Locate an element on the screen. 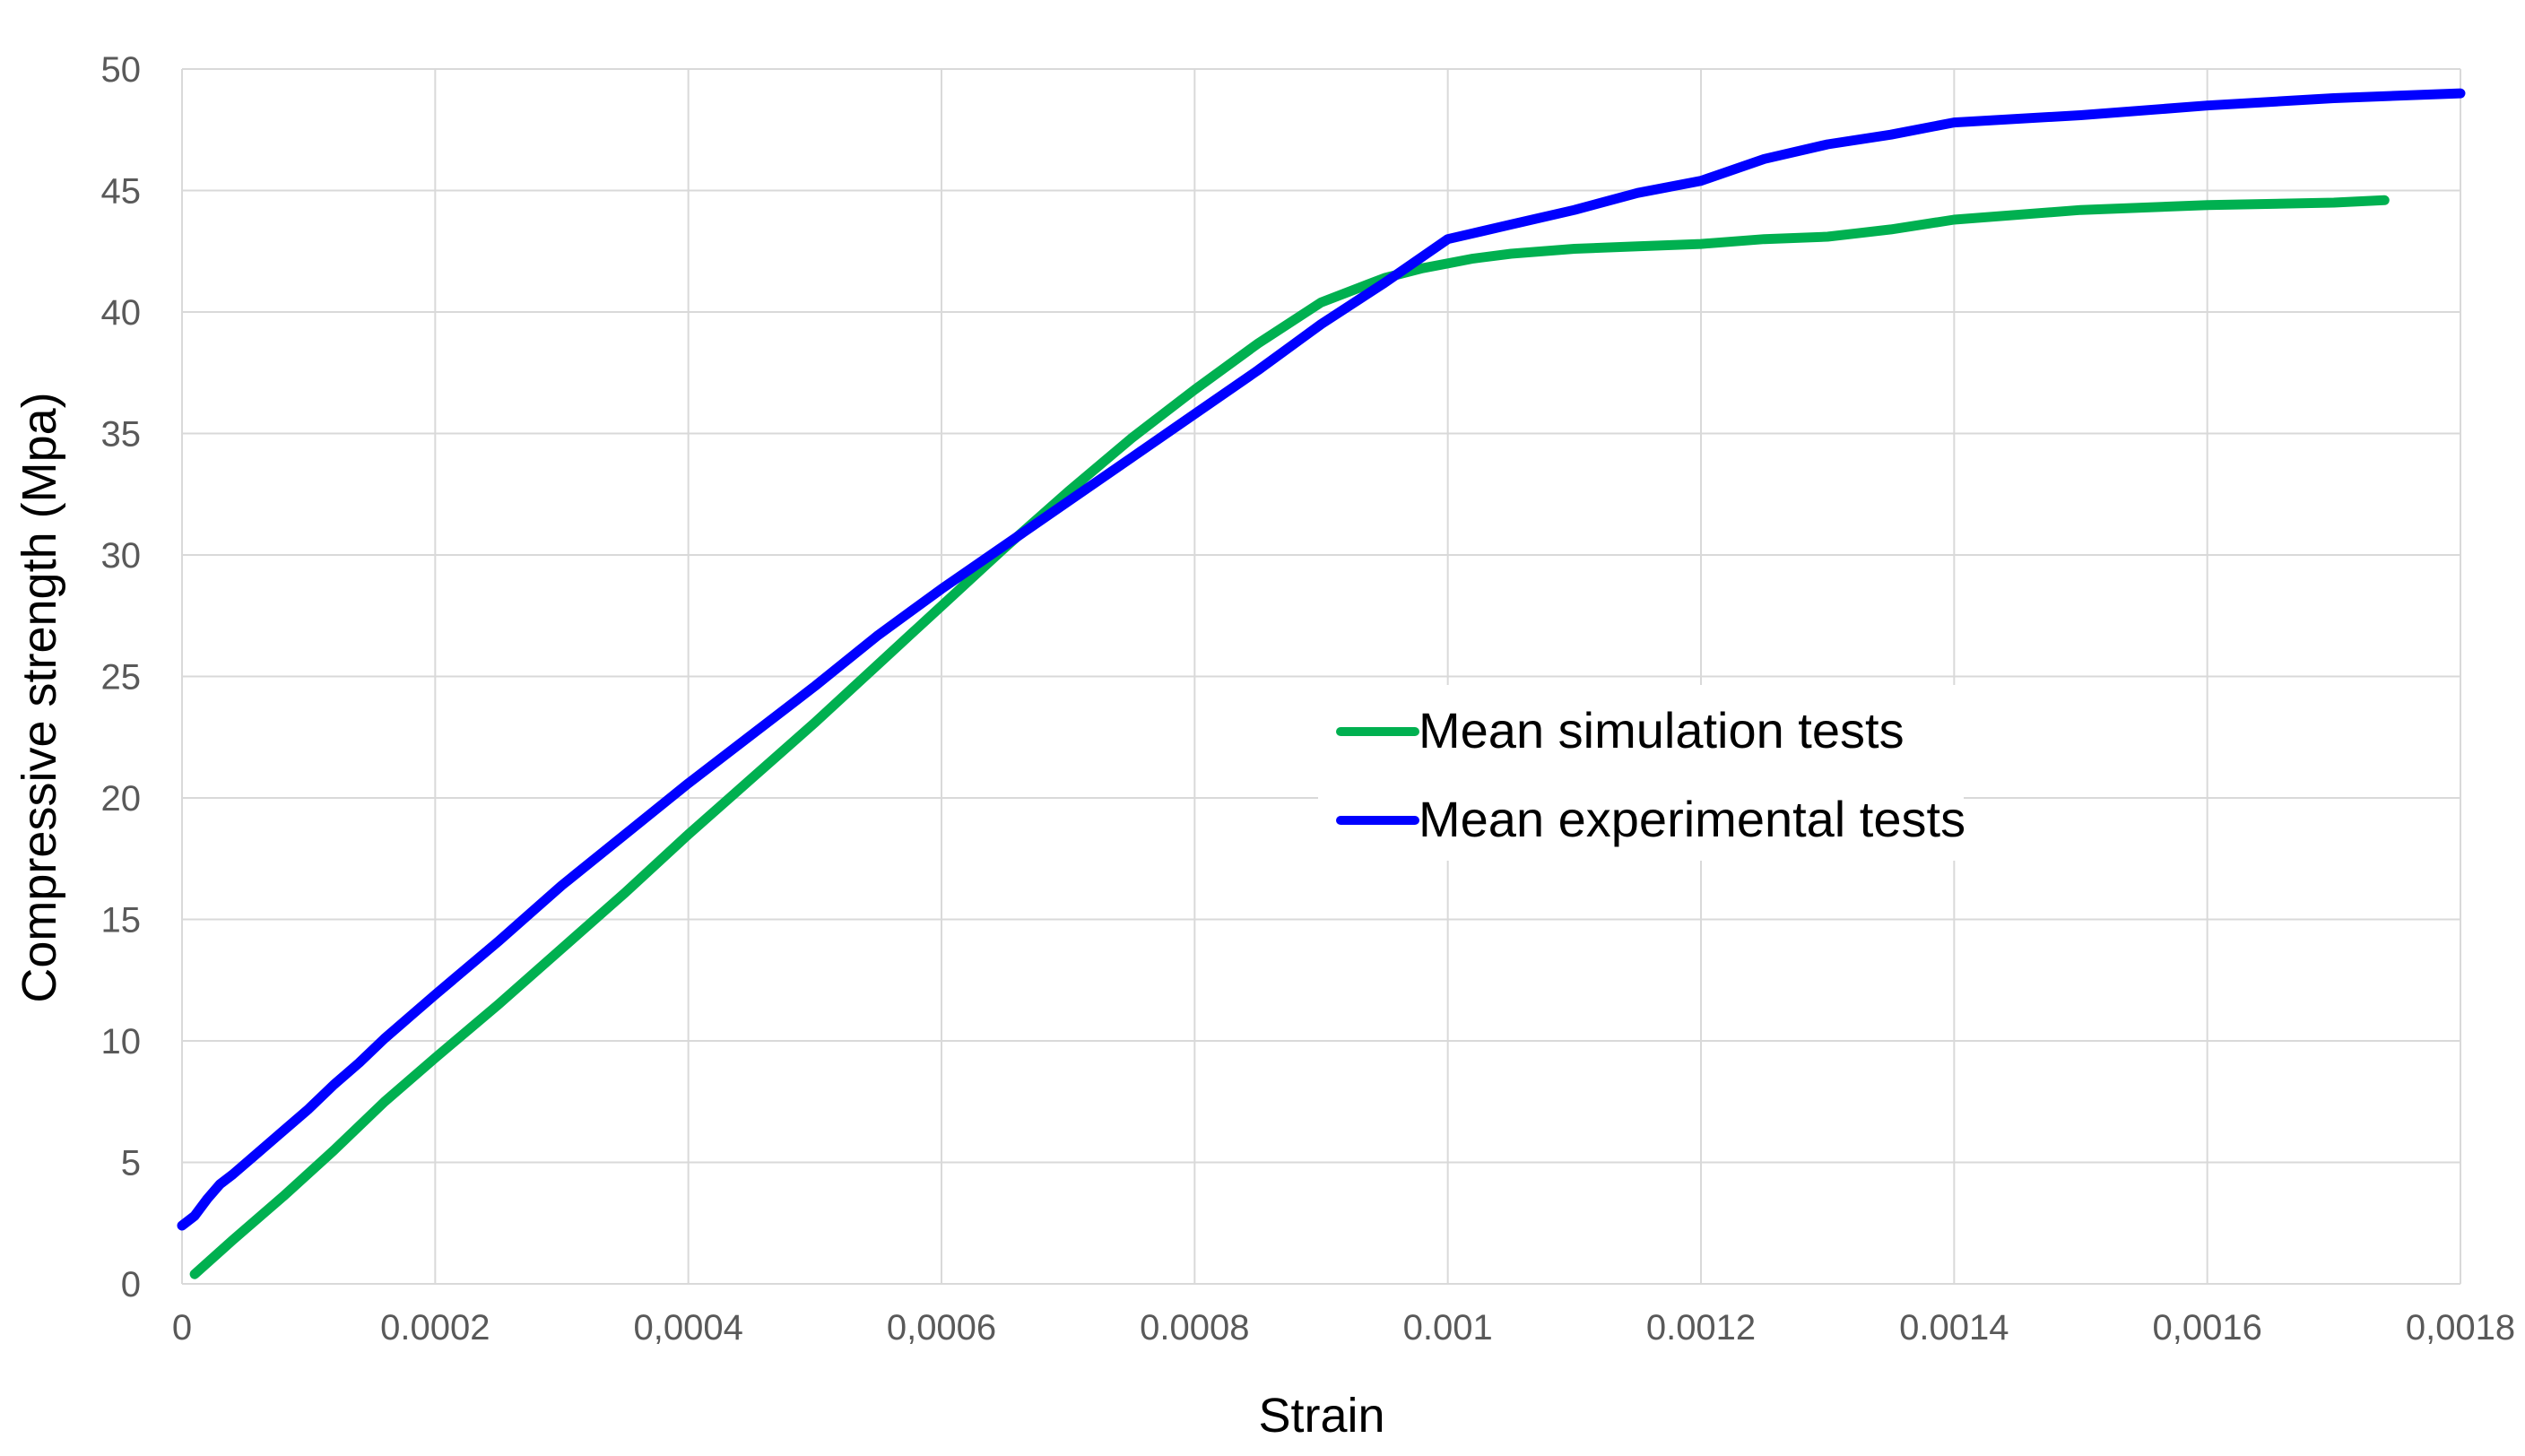 The image size is (2525, 1456). x-tick-label: 0.0002 is located at coordinates (435, 1328).